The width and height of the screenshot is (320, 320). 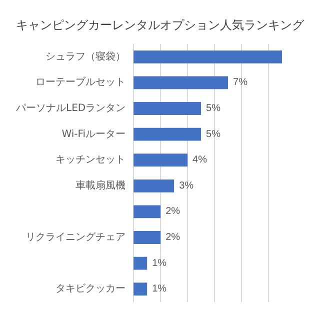 I want to click on y-tick-label: シュラフ（寝袋）, so click(x=86, y=56).